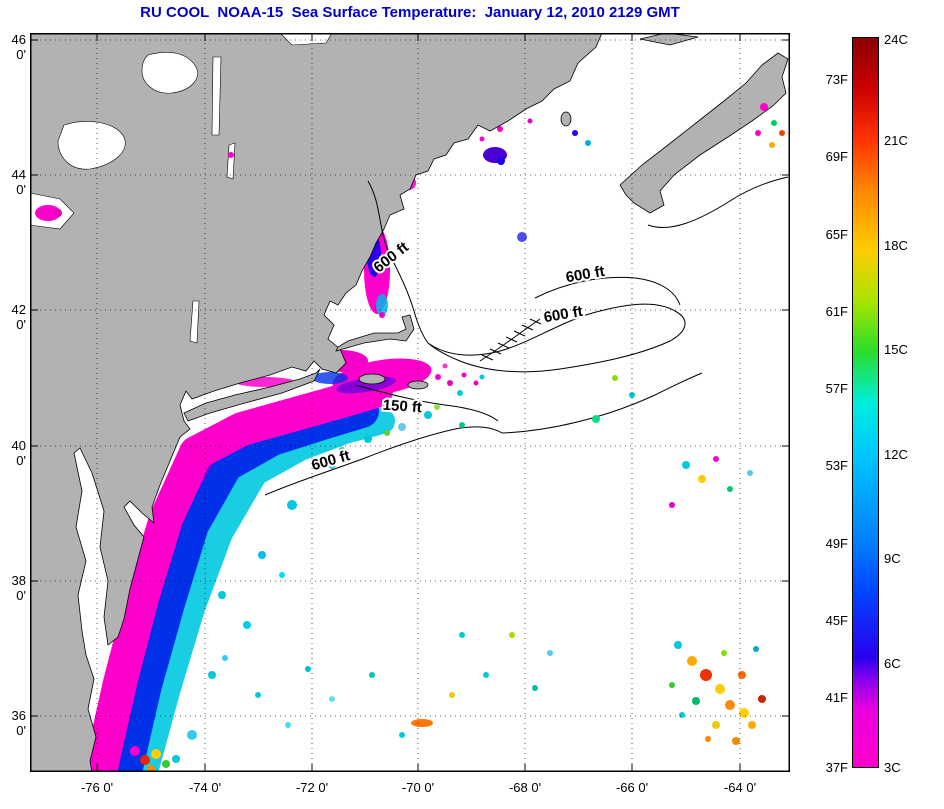 The height and width of the screenshot is (809, 944). I want to click on y-tick-label: 44 0', so click(18, 182).